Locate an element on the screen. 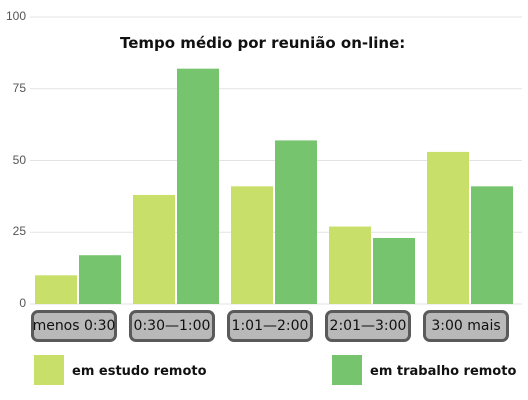  legend-swatch-estudo is located at coordinates (49, 370).